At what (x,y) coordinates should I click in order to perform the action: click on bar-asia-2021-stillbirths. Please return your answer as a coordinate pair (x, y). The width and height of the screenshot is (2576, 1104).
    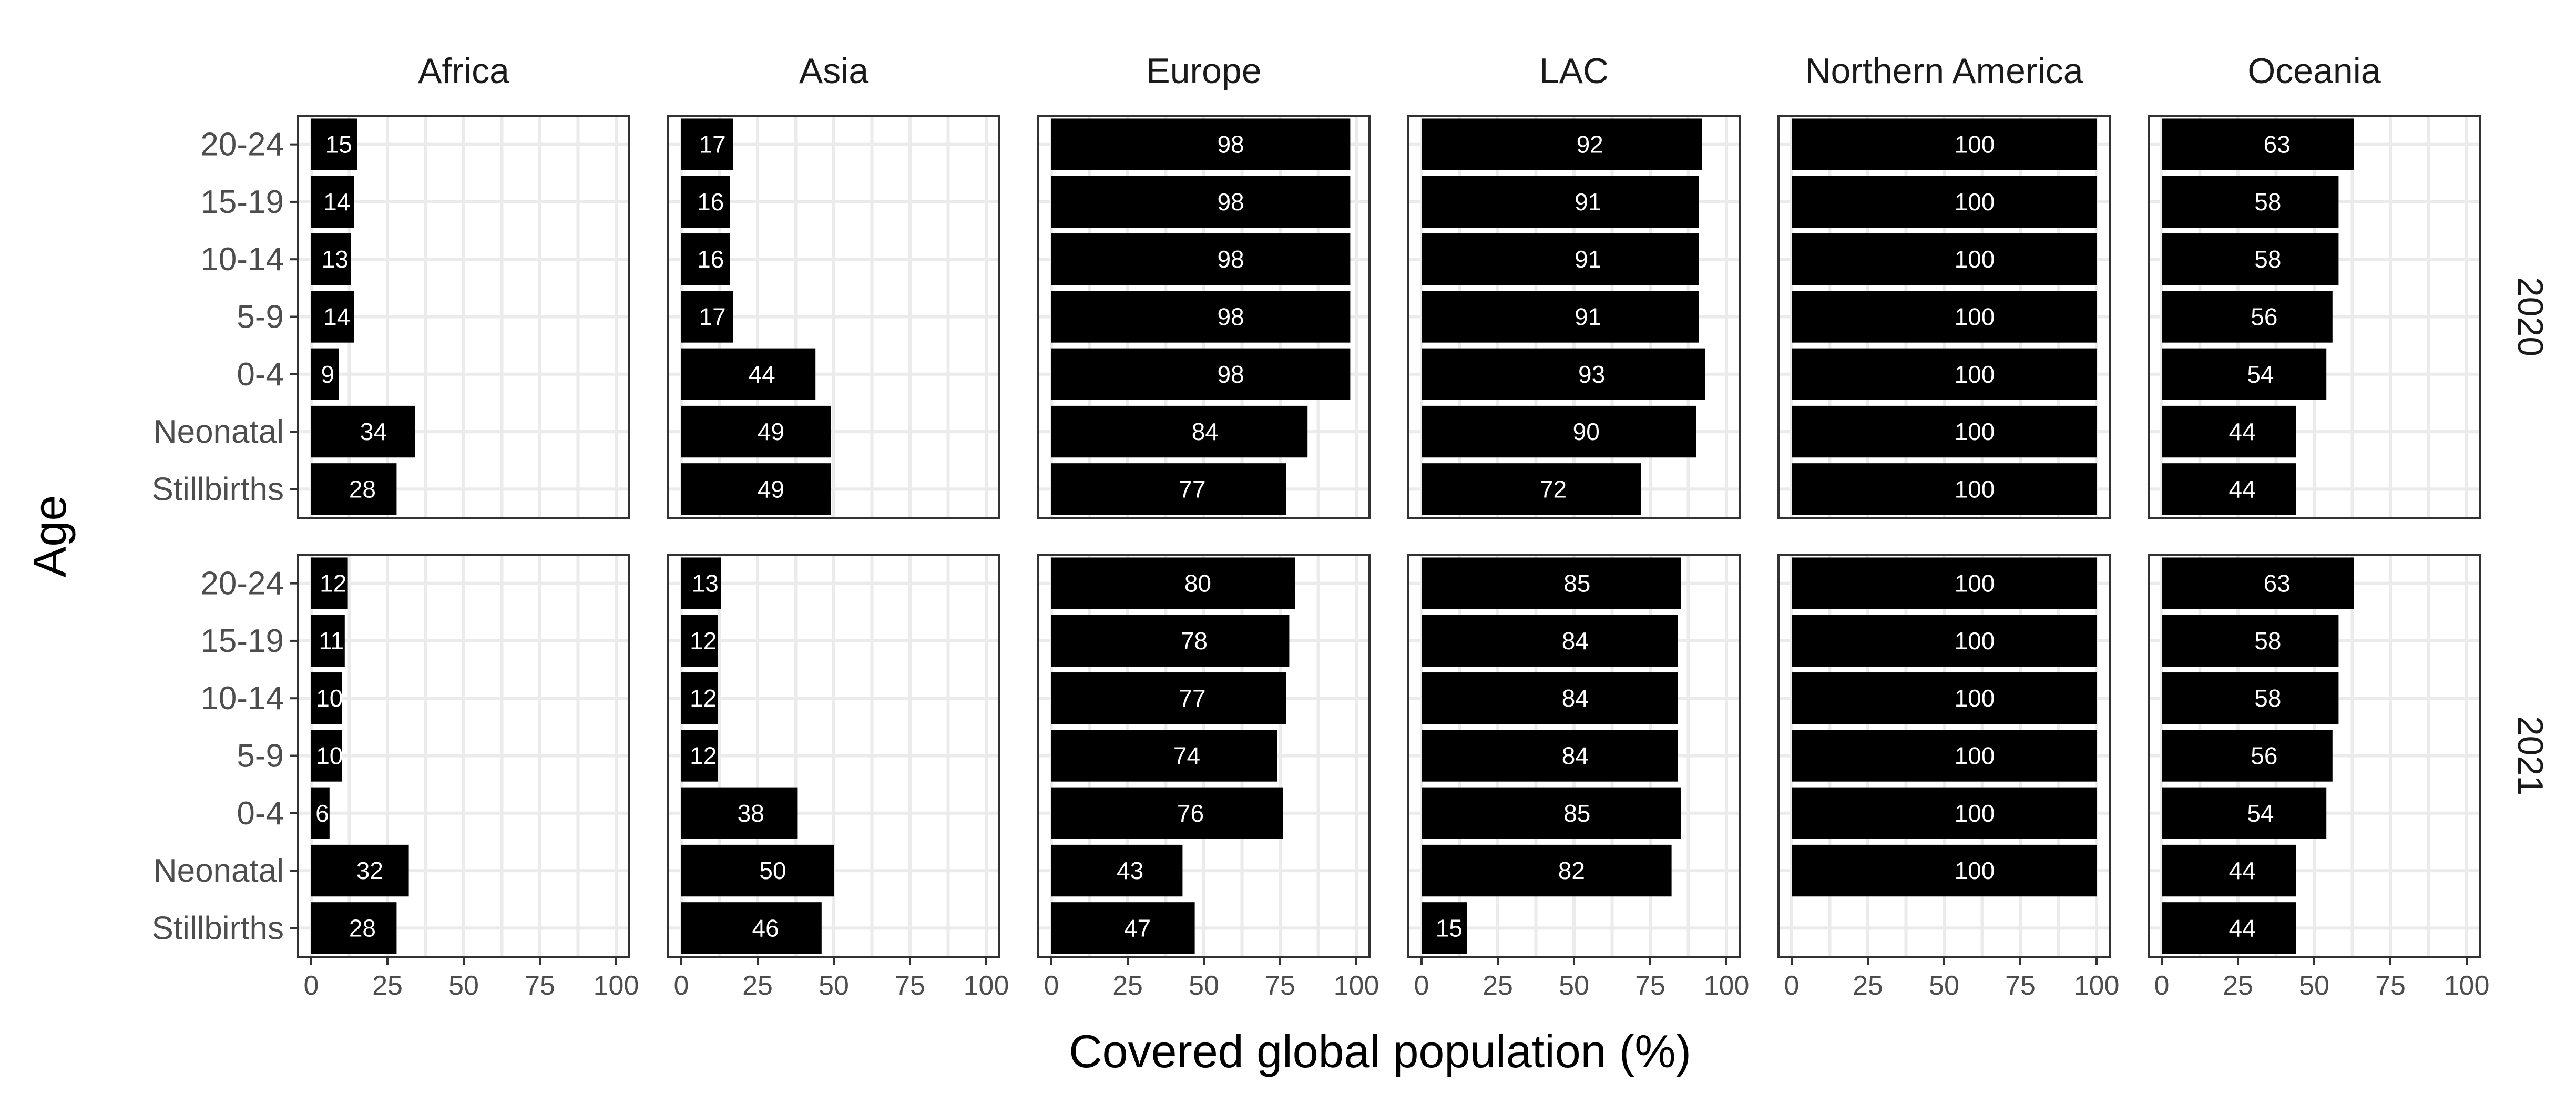
    Looking at the image, I should click on (751, 928).